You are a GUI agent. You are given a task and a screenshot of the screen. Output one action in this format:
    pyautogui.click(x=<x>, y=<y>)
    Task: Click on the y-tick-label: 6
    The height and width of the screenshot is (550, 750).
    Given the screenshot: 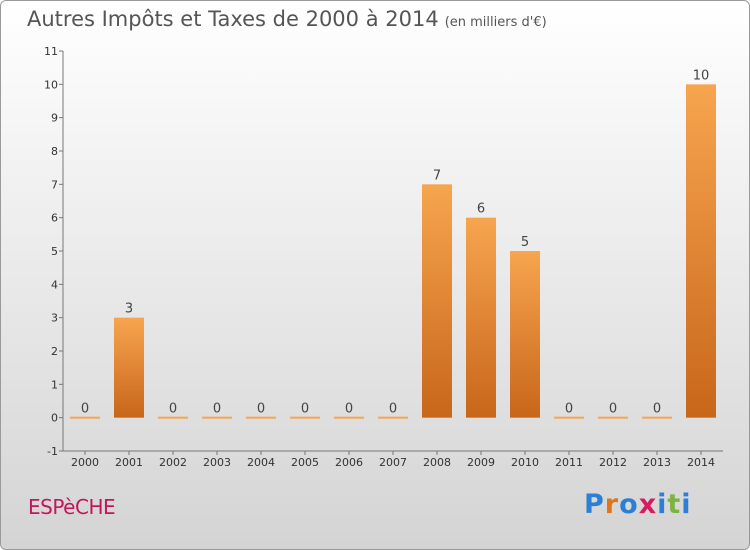 What is the action you would take?
    pyautogui.click(x=54, y=218)
    